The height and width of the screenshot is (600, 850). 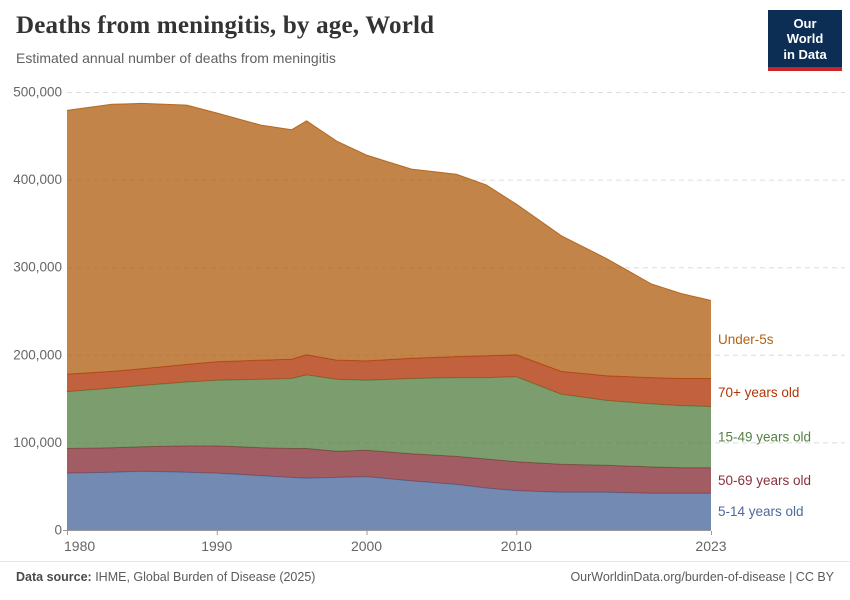 I want to click on y-axis-tick-label: 300,000, so click(x=37, y=267).